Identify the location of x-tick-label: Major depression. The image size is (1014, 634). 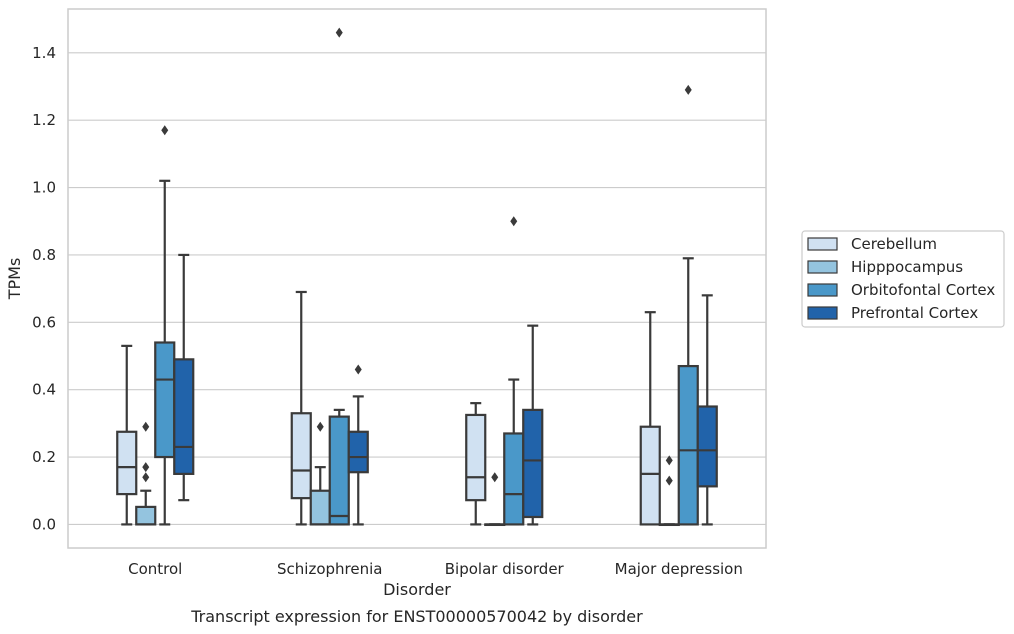
(679, 569).